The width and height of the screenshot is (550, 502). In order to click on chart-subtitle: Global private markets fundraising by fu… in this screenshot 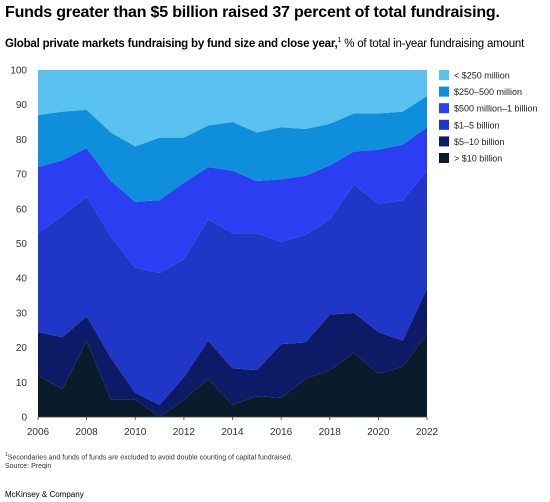, I will do `click(277, 43)`.